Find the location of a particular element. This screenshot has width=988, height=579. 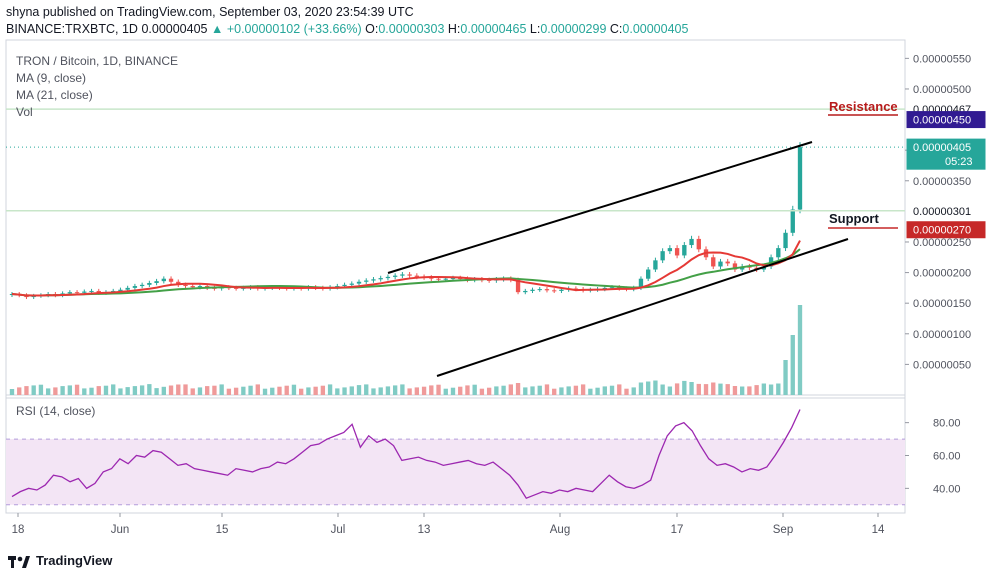

brand-label: TradingView is located at coordinates (74, 560).